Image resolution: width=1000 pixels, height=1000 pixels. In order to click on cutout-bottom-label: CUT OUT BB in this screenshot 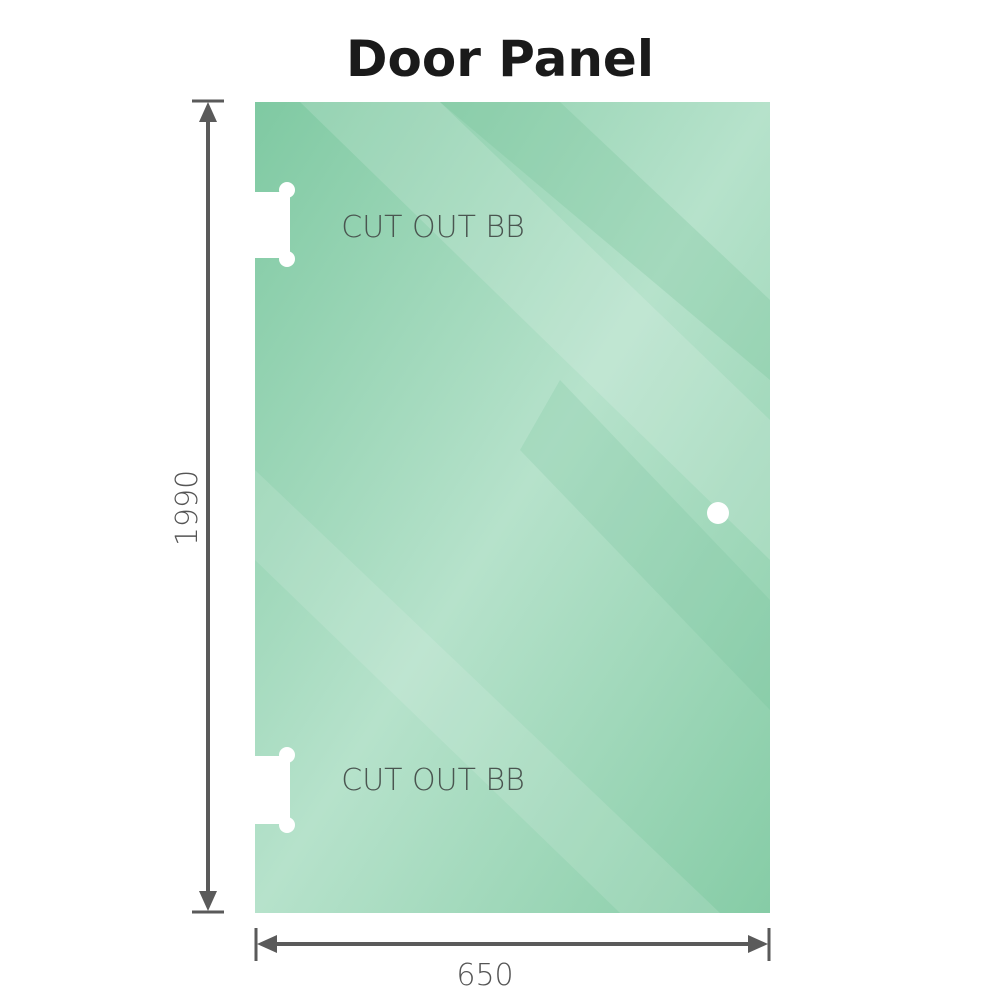, I will do `click(433, 780)`.